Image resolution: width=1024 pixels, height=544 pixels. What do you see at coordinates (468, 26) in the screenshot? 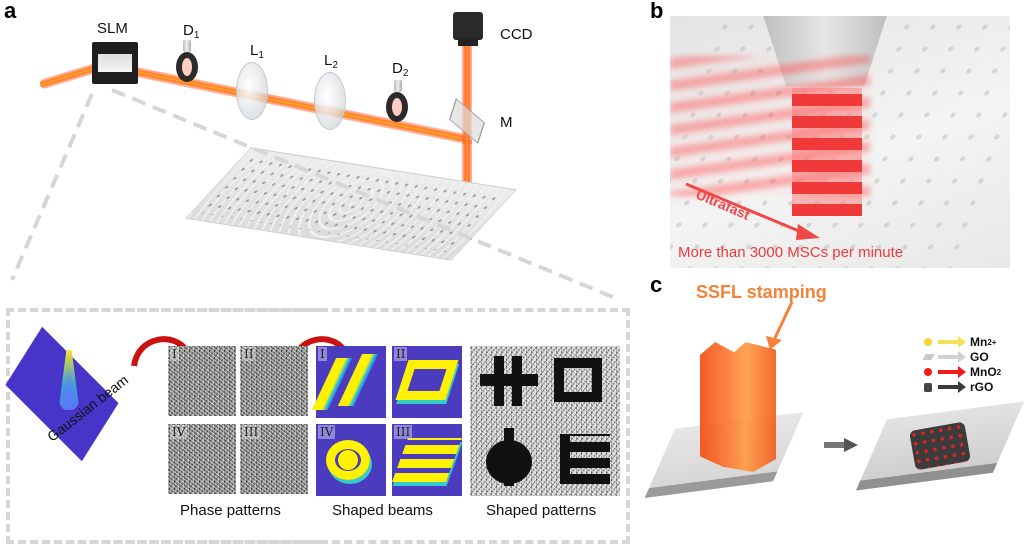
I see `ccd-camera` at bounding box center [468, 26].